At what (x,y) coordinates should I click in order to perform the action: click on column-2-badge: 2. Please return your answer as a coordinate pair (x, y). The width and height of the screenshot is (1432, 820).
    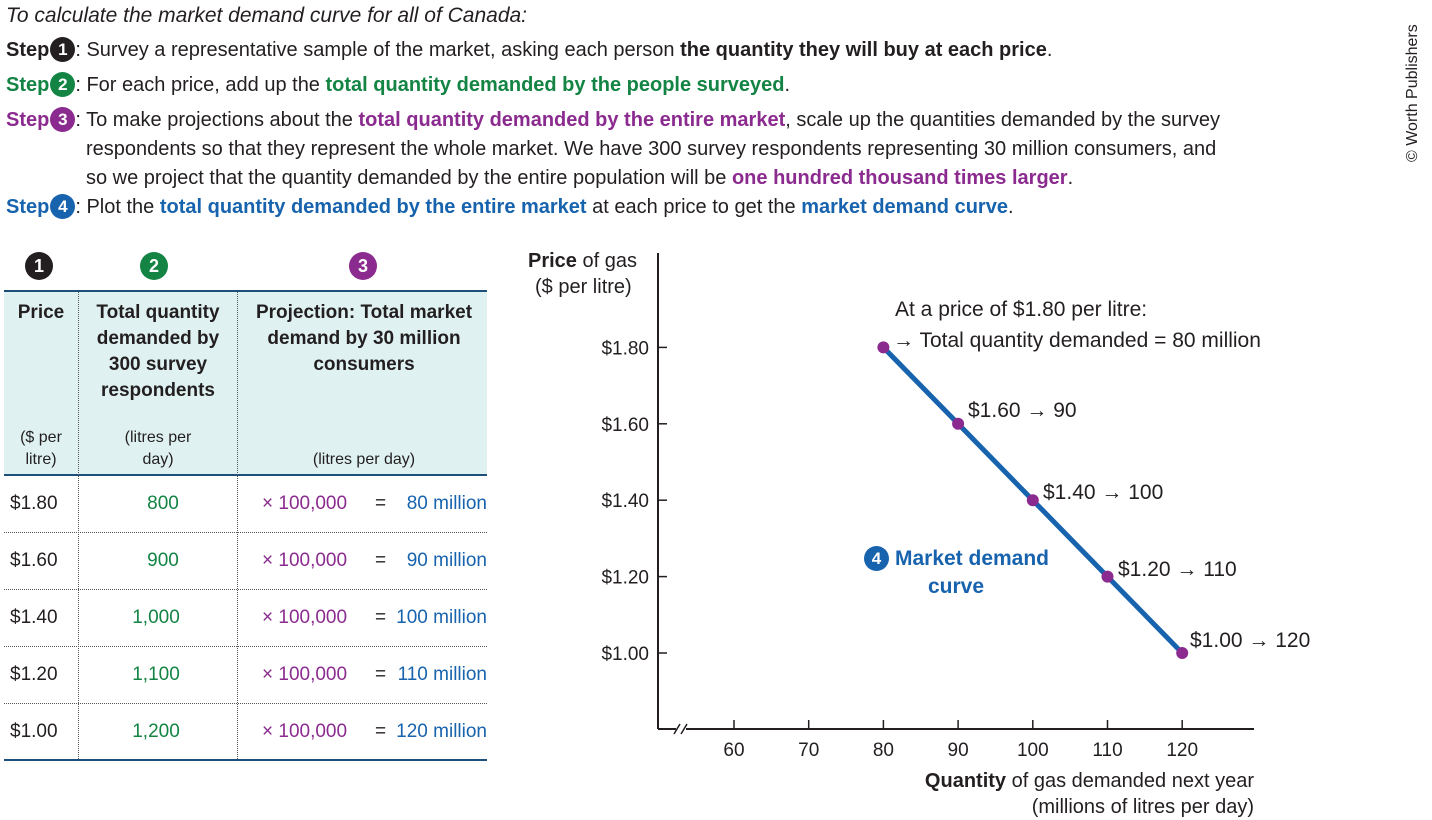
    Looking at the image, I should click on (154, 266).